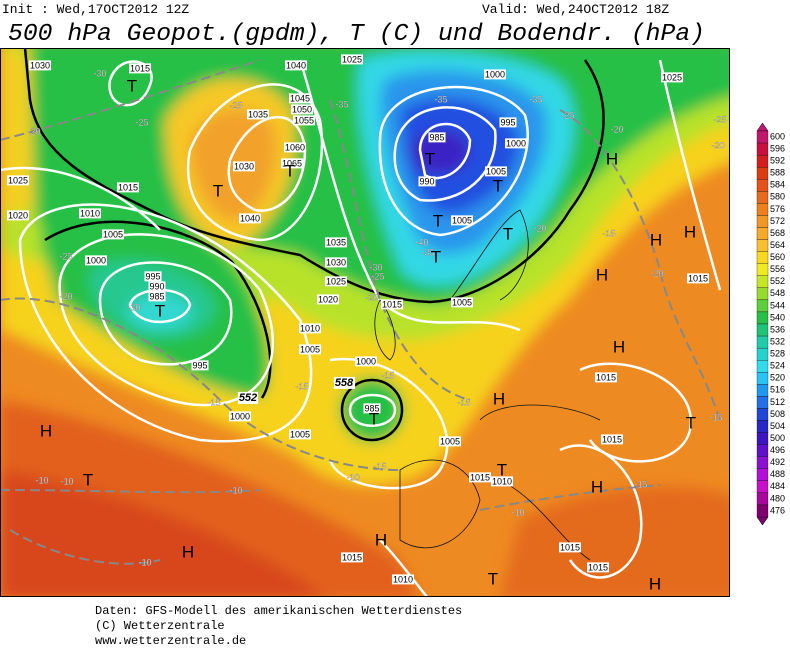  What do you see at coordinates (344, 383) in the screenshot?
I see `height-label: 558` at bounding box center [344, 383].